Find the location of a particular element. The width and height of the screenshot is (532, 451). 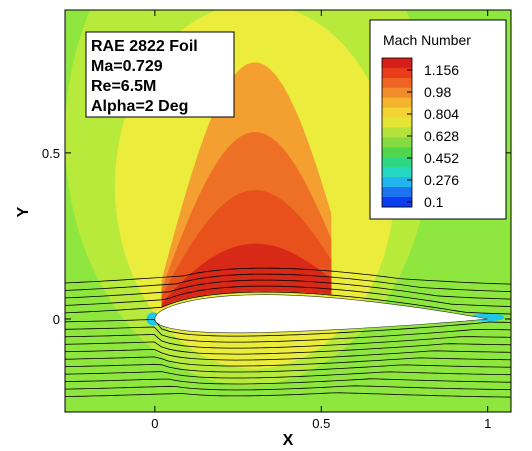

legend-level-label: 0.628 is located at coordinates (441, 136).